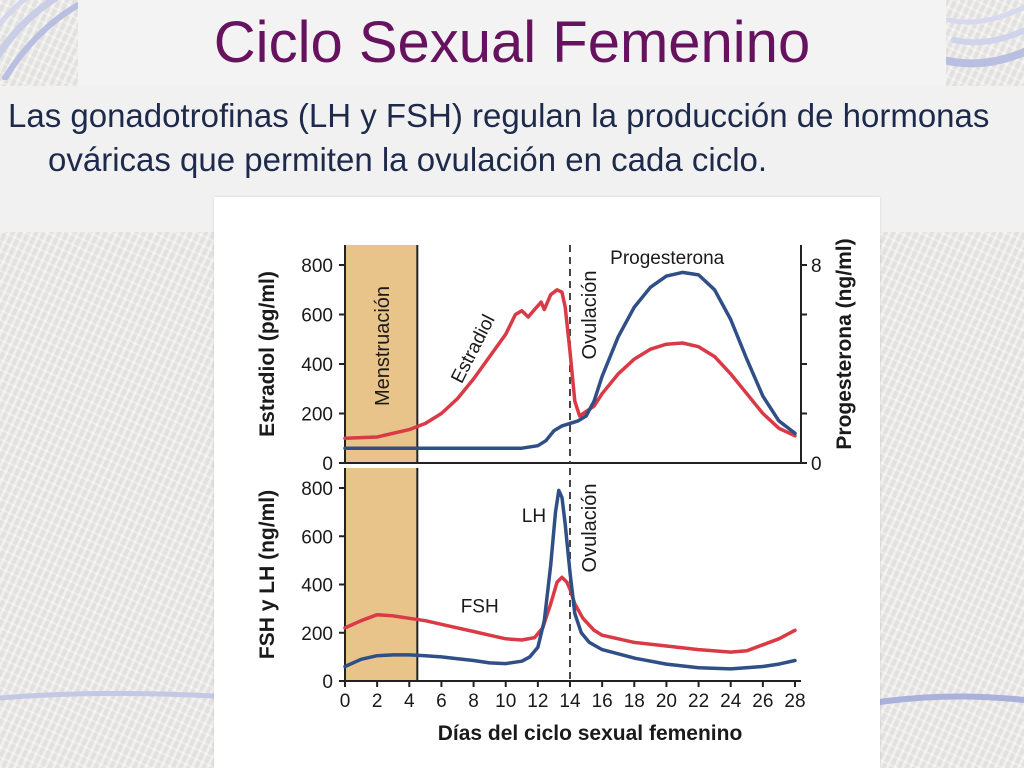 The image size is (1024, 768). Describe the element at coordinates (377, 701) in the screenshot. I see `x-tick-label: 2` at that location.